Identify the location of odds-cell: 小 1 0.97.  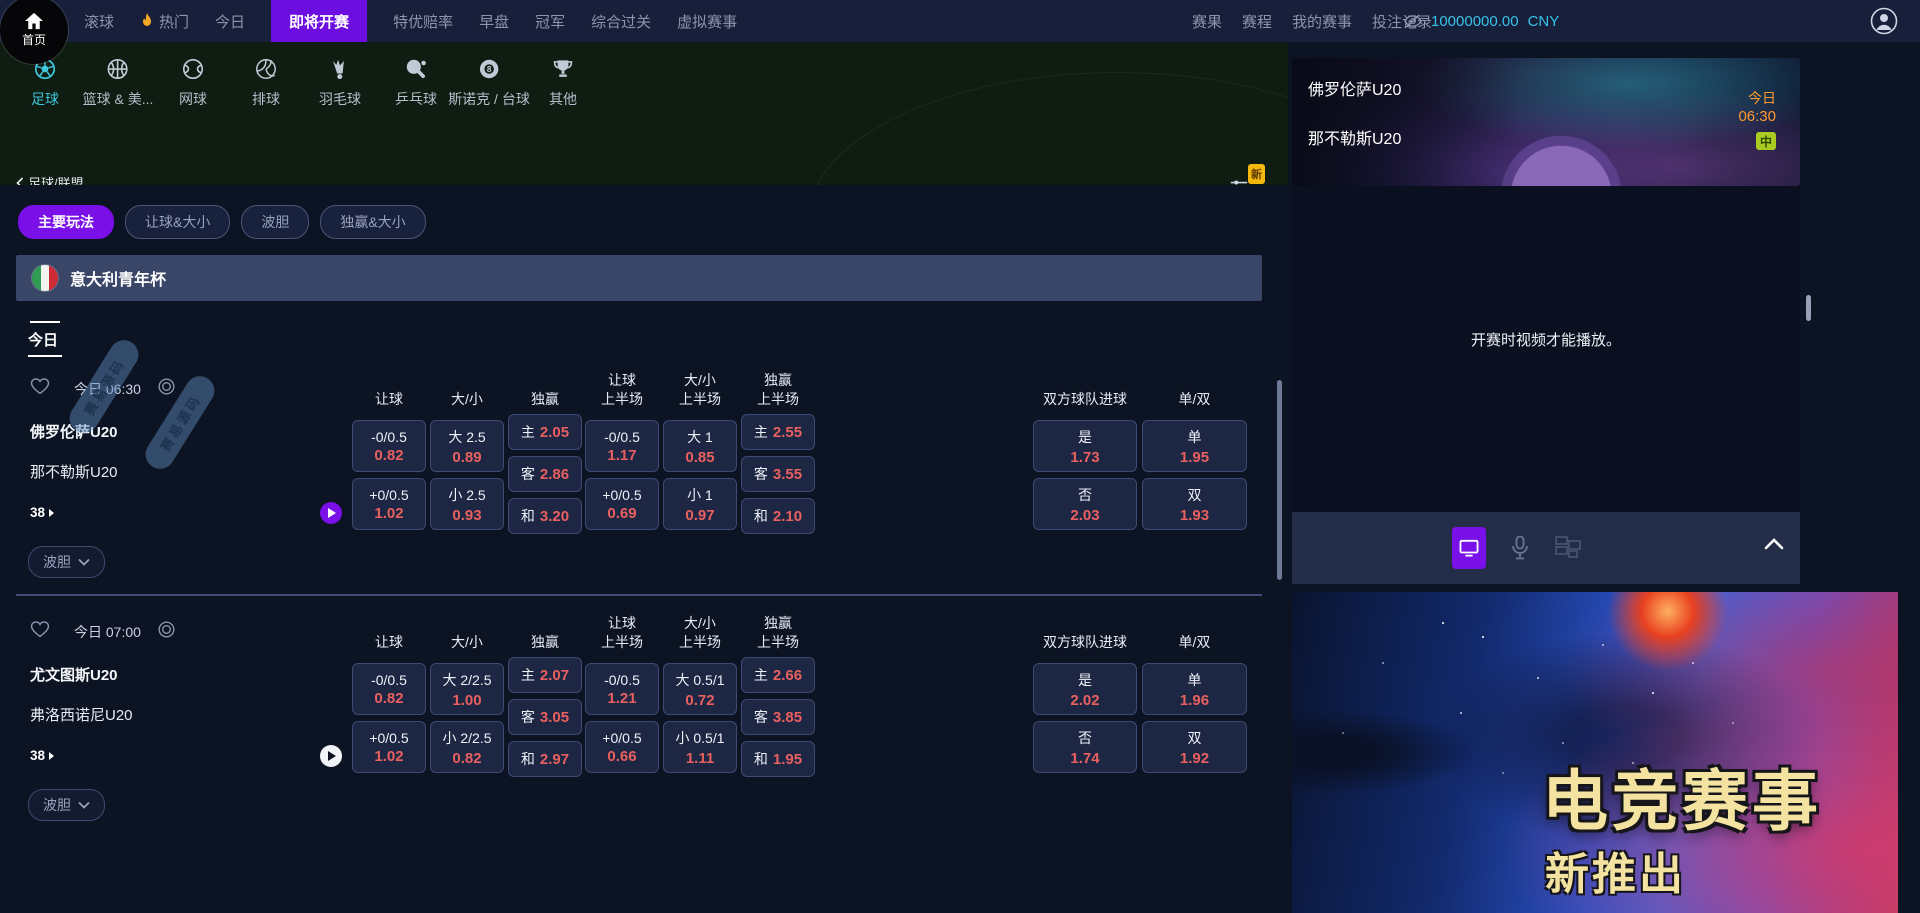
(700, 504).